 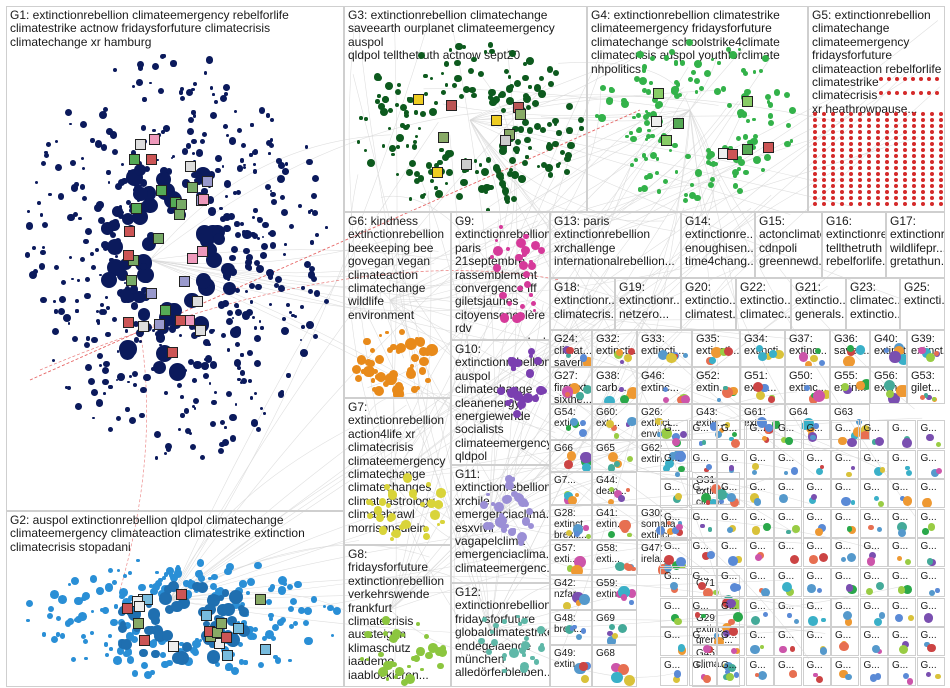 I want to click on group-g66-panel: G66, so click(x=571, y=456).